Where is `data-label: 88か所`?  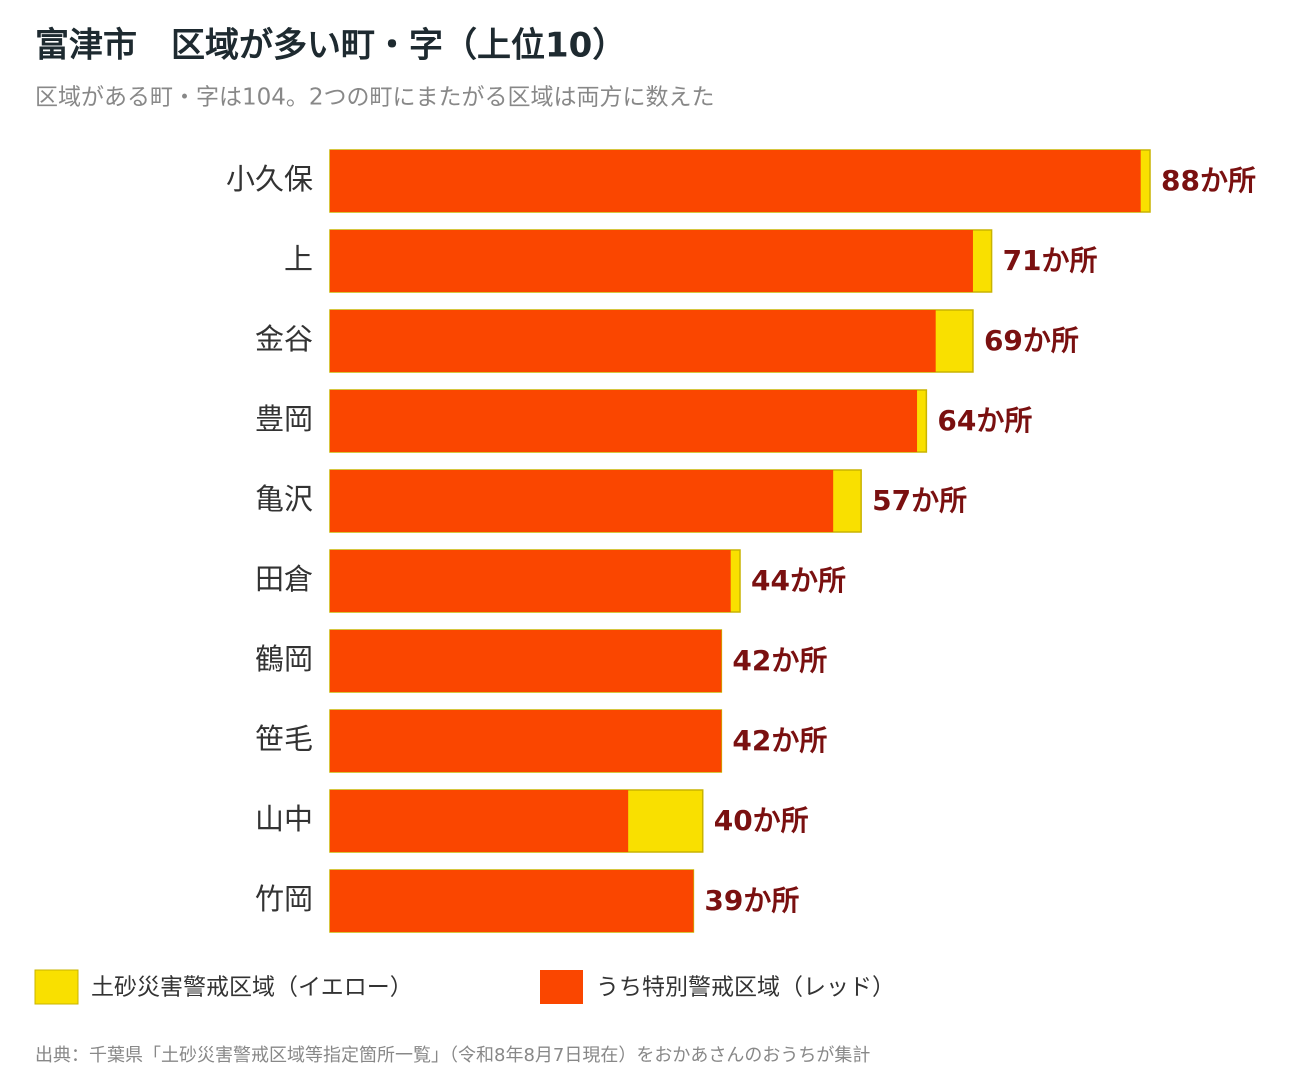
data-label: 88か所 is located at coordinates (1208, 180).